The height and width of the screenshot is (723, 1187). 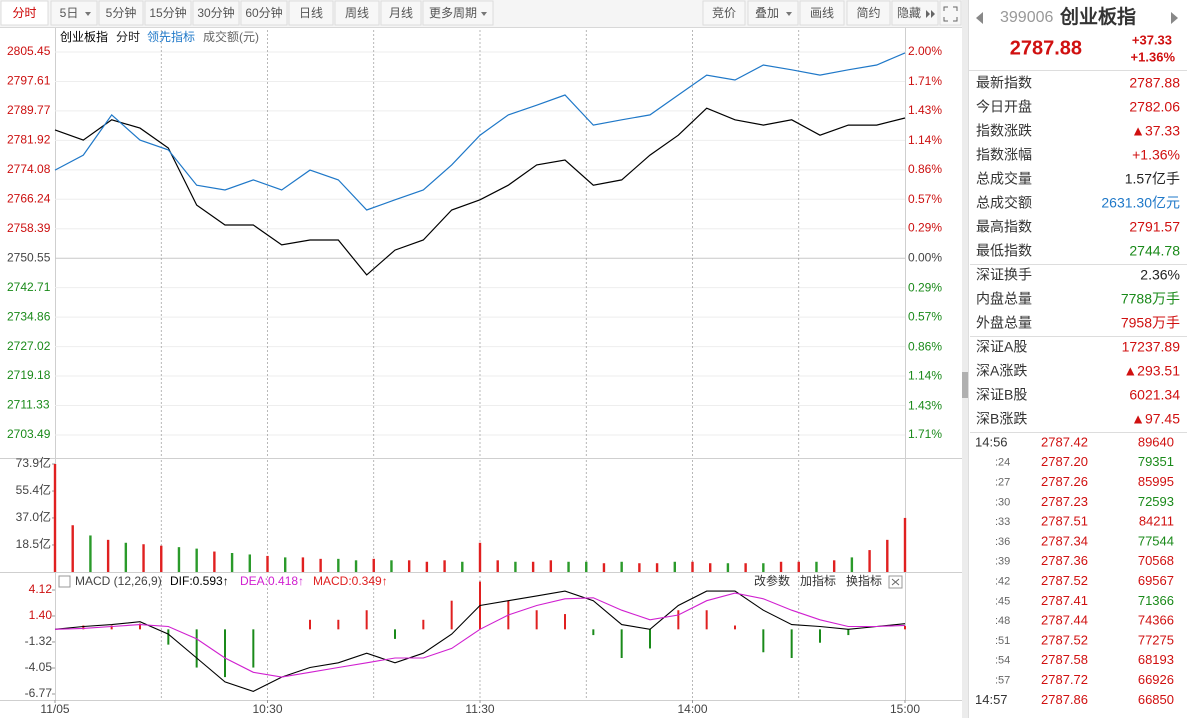 I want to click on trade-time: :24, so click(x=1002, y=463).